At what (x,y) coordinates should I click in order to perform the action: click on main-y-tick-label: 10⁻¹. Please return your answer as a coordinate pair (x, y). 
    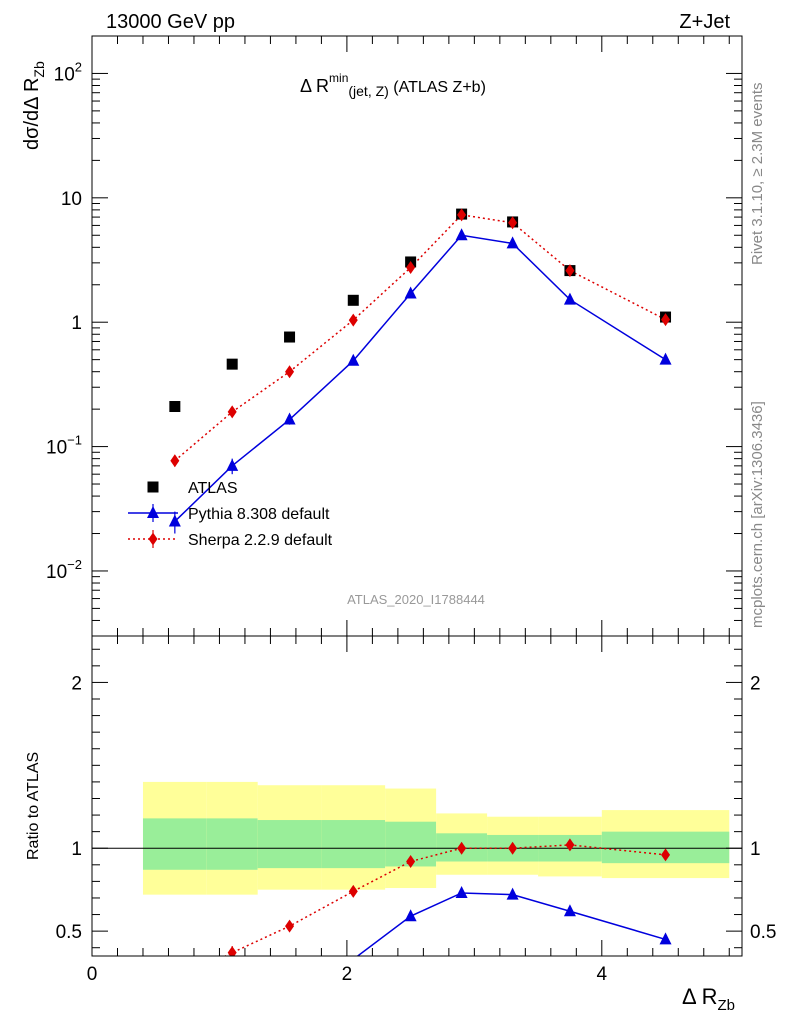
    Looking at the image, I should click on (64, 446).